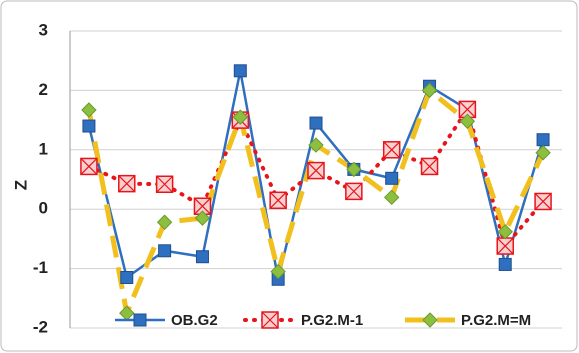  What do you see at coordinates (43, 89) in the screenshot?
I see `y-tick-label: 2` at bounding box center [43, 89].